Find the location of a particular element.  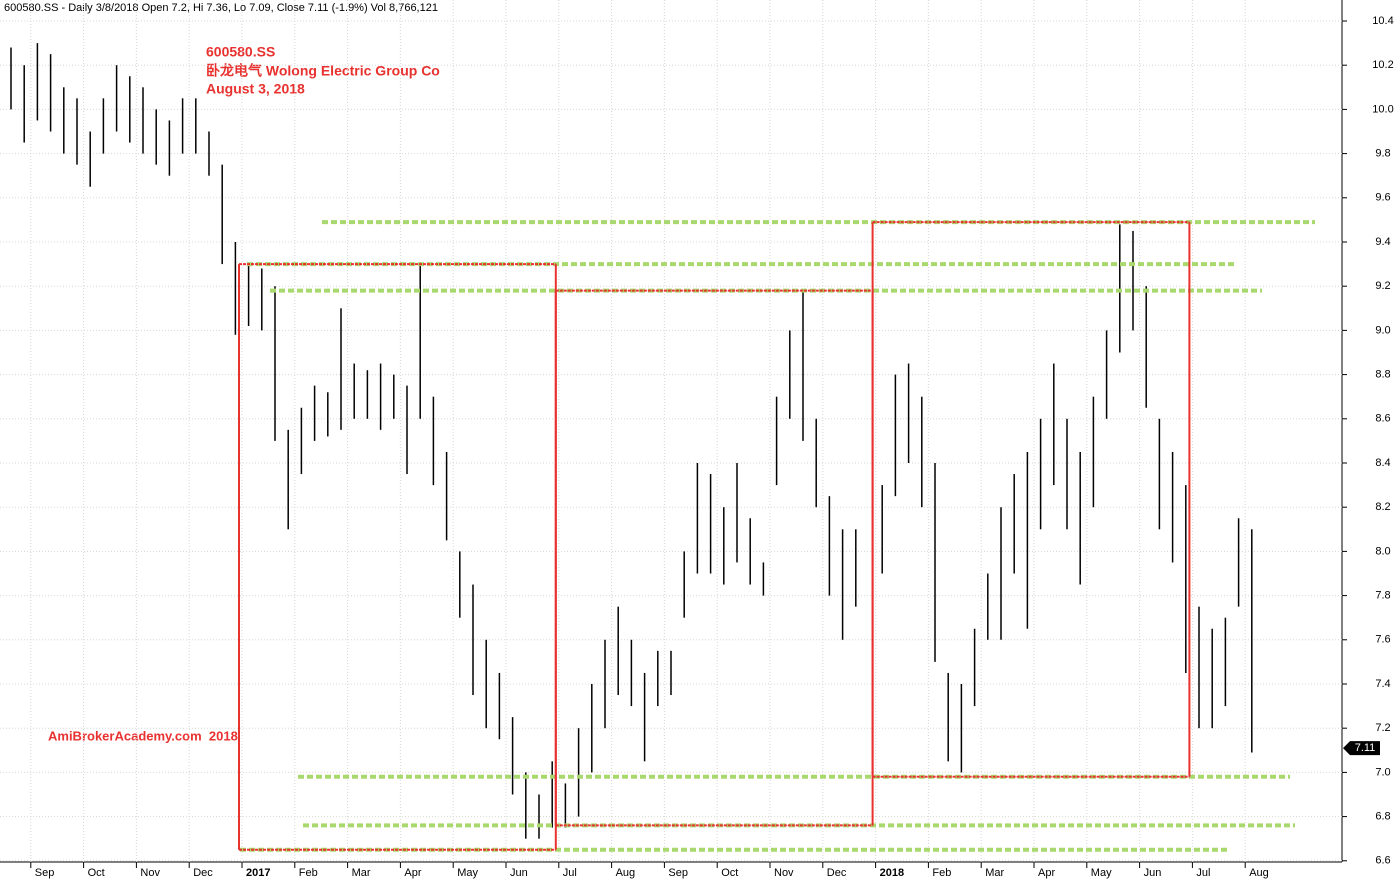

y-tick-label: 8.0 is located at coordinates (1382, 551).